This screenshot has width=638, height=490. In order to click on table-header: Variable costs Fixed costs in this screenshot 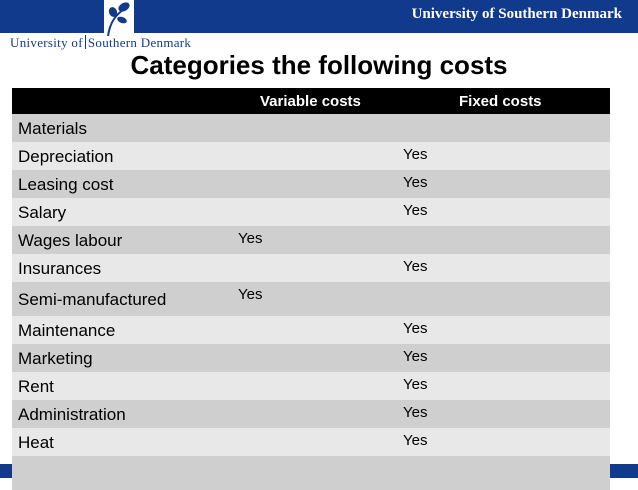, I will do `click(311, 101)`.